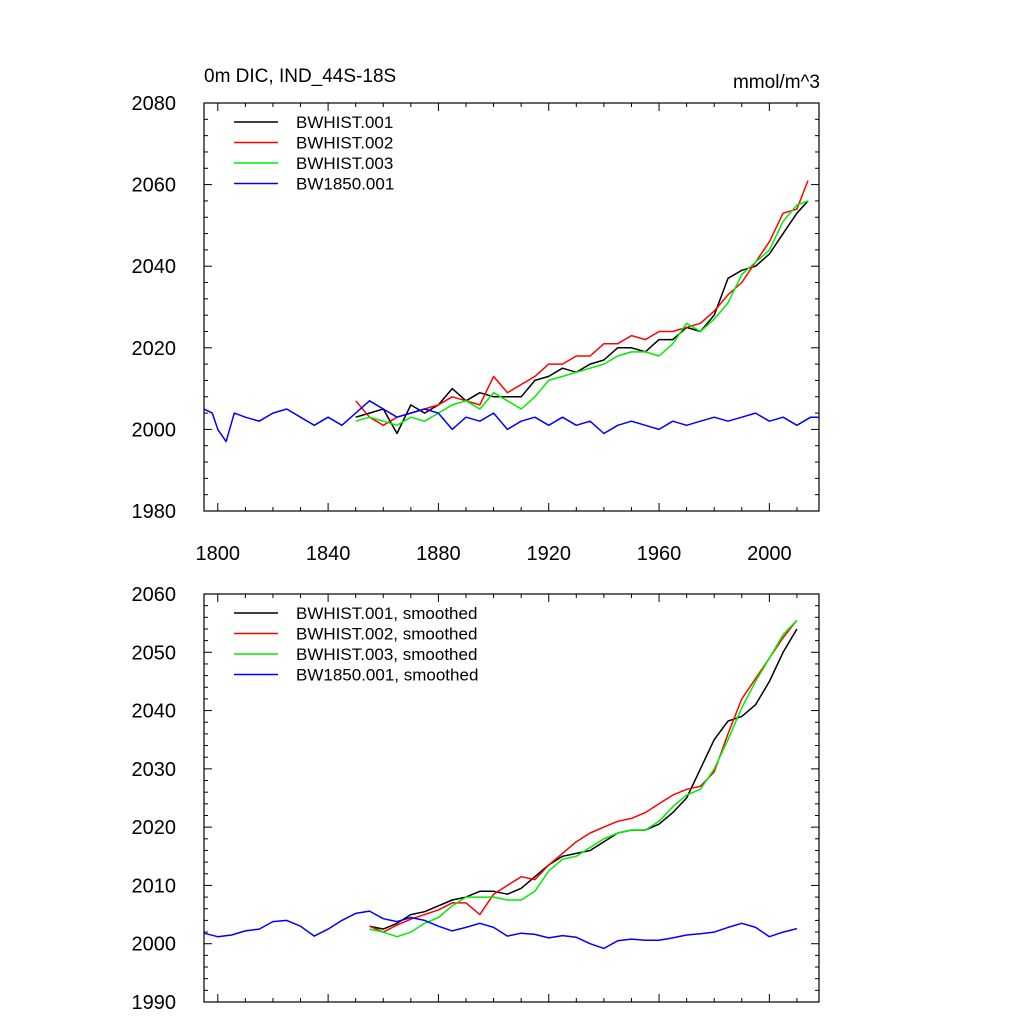  I want to click on x-tick-label: 1880, so click(438, 554).